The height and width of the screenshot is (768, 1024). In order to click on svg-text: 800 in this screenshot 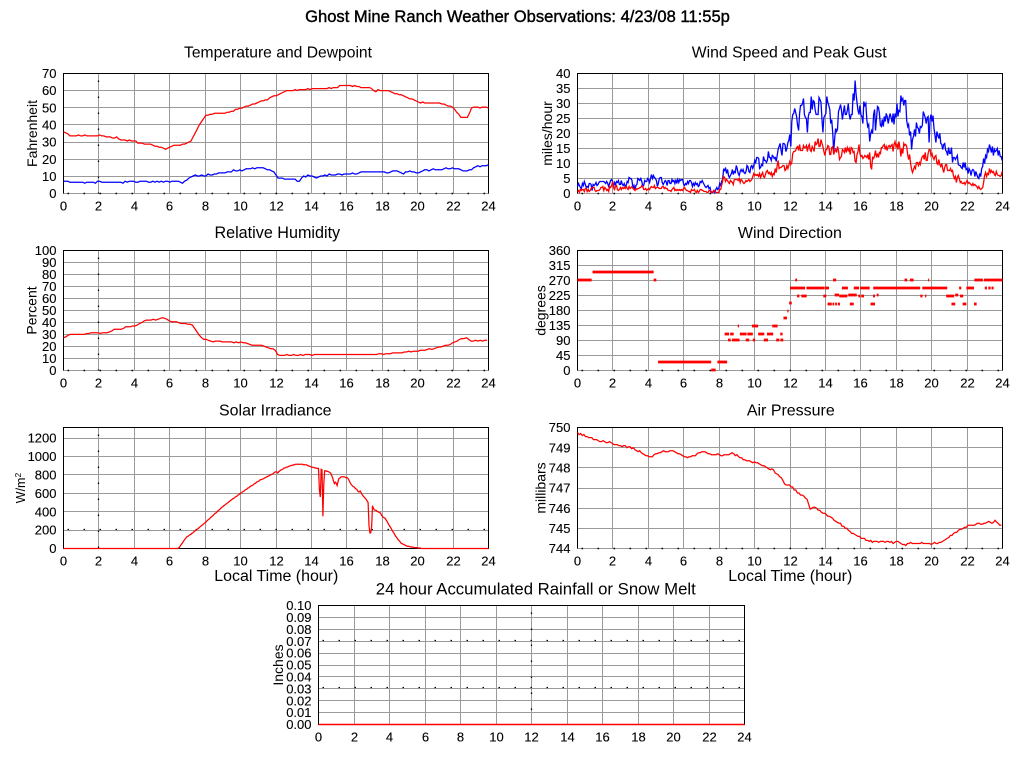, I will do `click(46, 475)`.